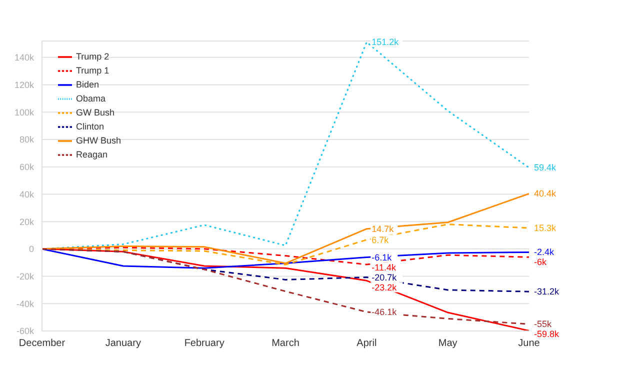  What do you see at coordinates (25, 331) in the screenshot?
I see `y-tick-label: -60k` at bounding box center [25, 331].